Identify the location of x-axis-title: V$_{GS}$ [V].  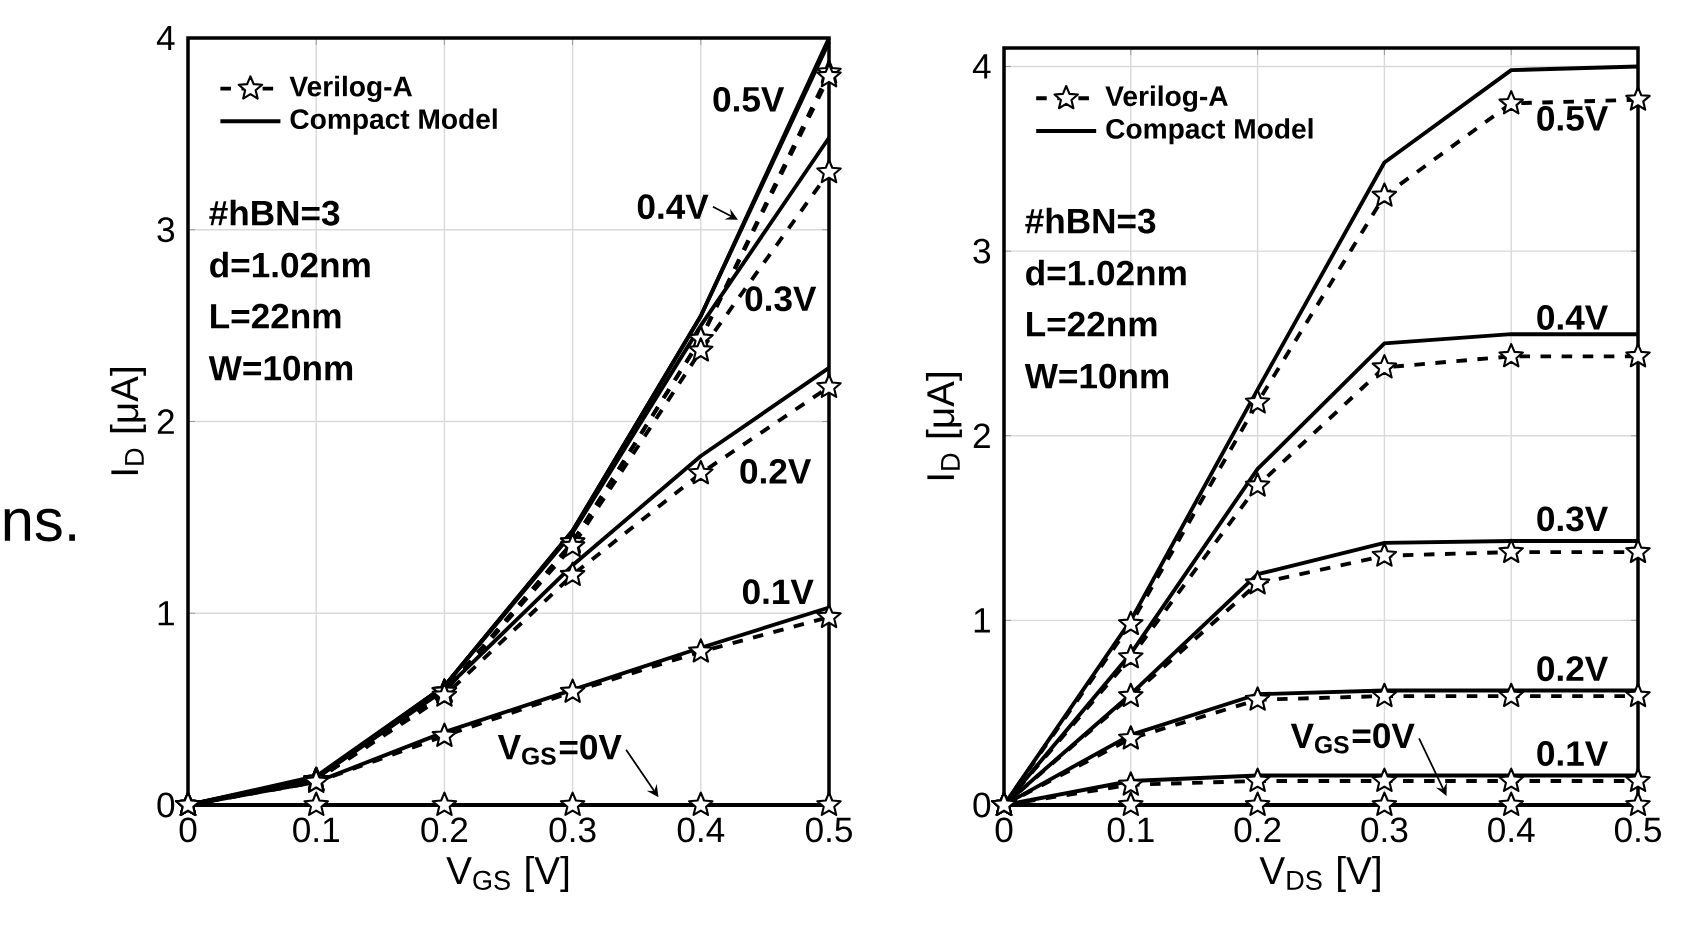
(507, 873).